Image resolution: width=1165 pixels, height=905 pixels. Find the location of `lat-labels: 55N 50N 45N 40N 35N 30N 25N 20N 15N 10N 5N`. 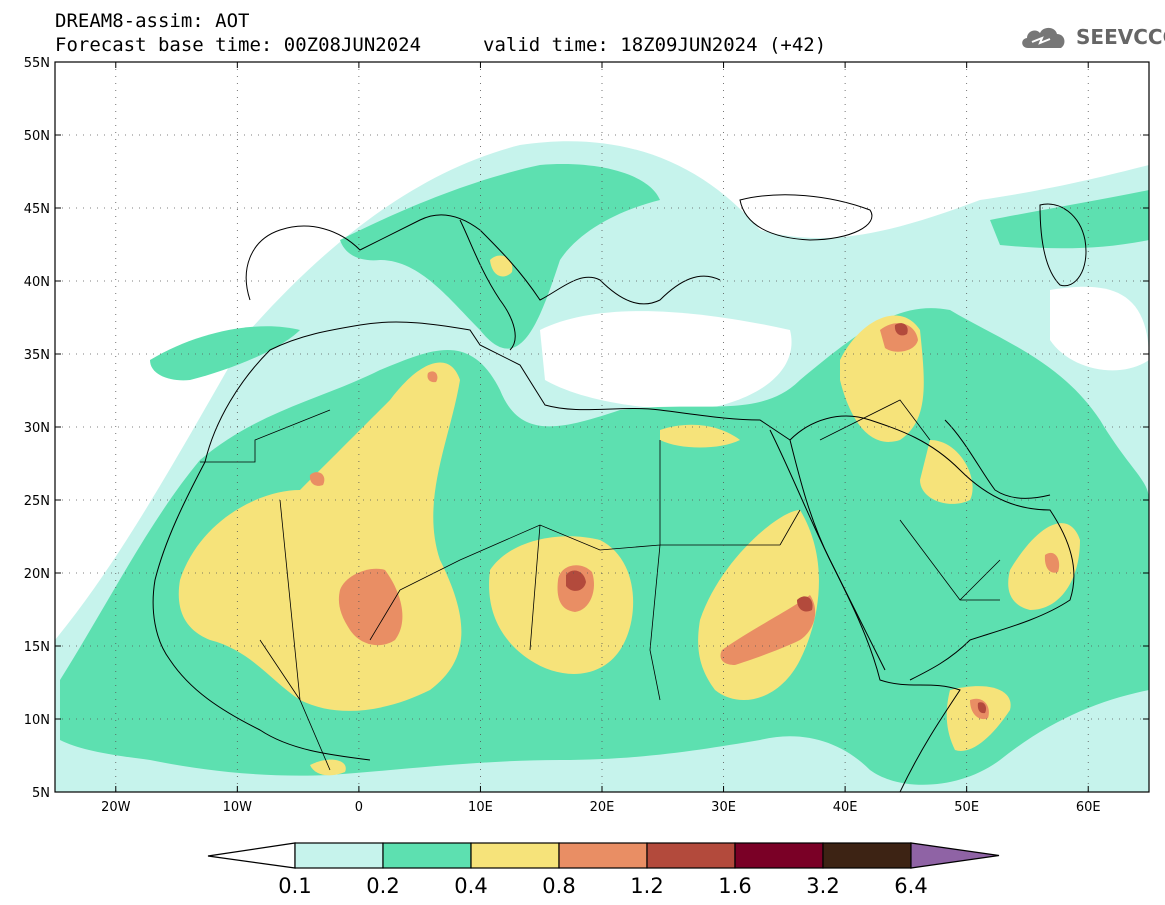

lat-labels: 55N 50N 45N 40N 35N 30N 25N 20N 15N 10N 5N is located at coordinates (37, 428).